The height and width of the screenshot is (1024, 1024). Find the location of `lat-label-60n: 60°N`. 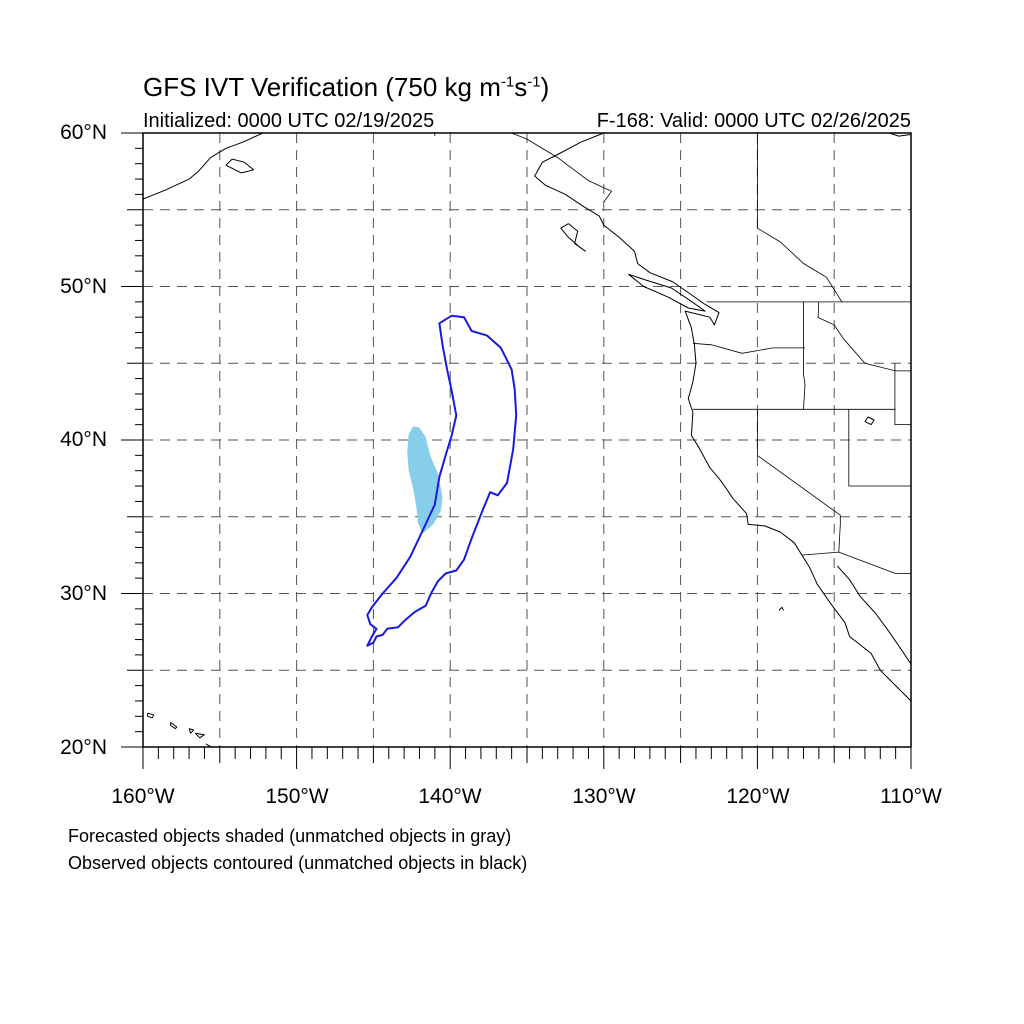

lat-label-60n: 60°N is located at coordinates (83, 132).